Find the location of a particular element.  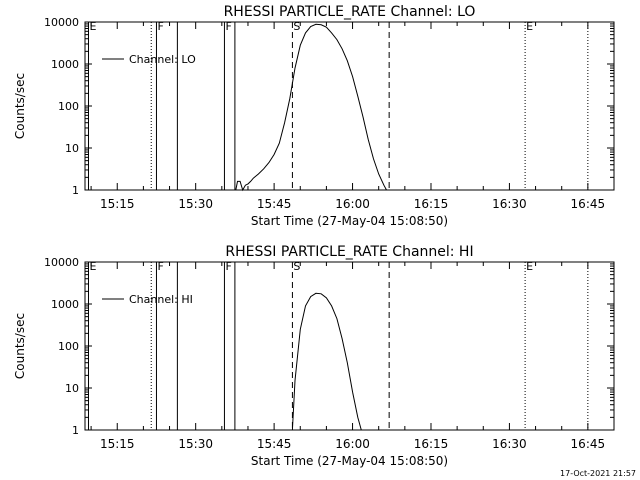

plot2-y-axis-label: Counts/sec is located at coordinates (20, 346).